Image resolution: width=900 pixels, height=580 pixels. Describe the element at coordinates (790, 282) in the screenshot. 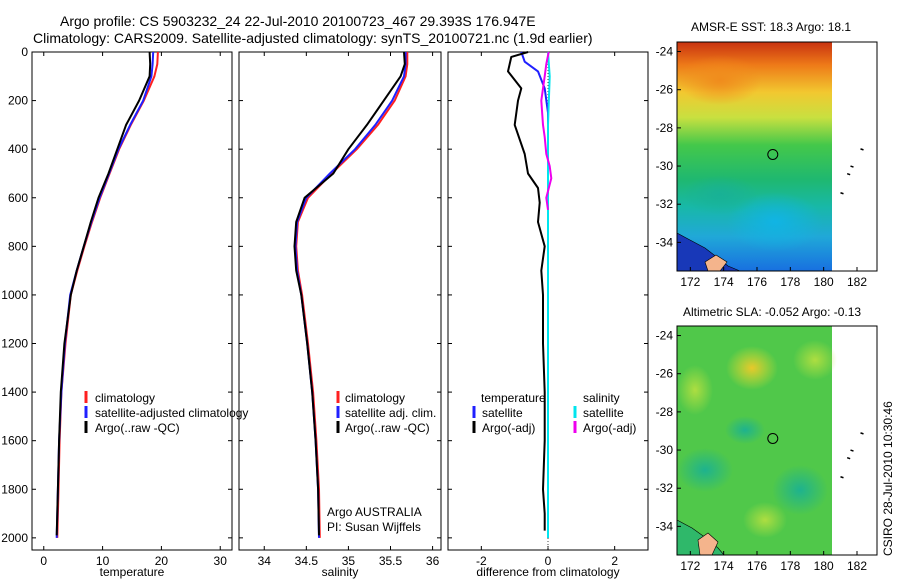

I see `sst_map-xtick-label: 178` at that location.